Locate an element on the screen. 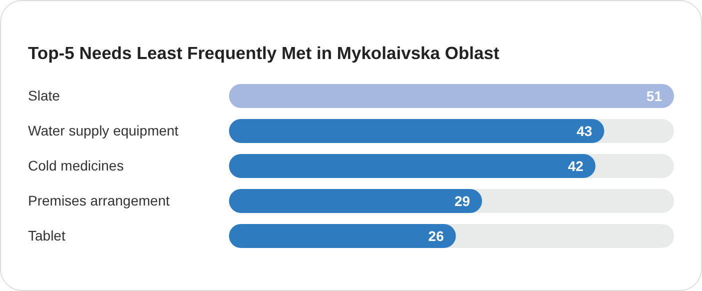 The width and height of the screenshot is (702, 291). data-label: 51 is located at coordinates (654, 96).